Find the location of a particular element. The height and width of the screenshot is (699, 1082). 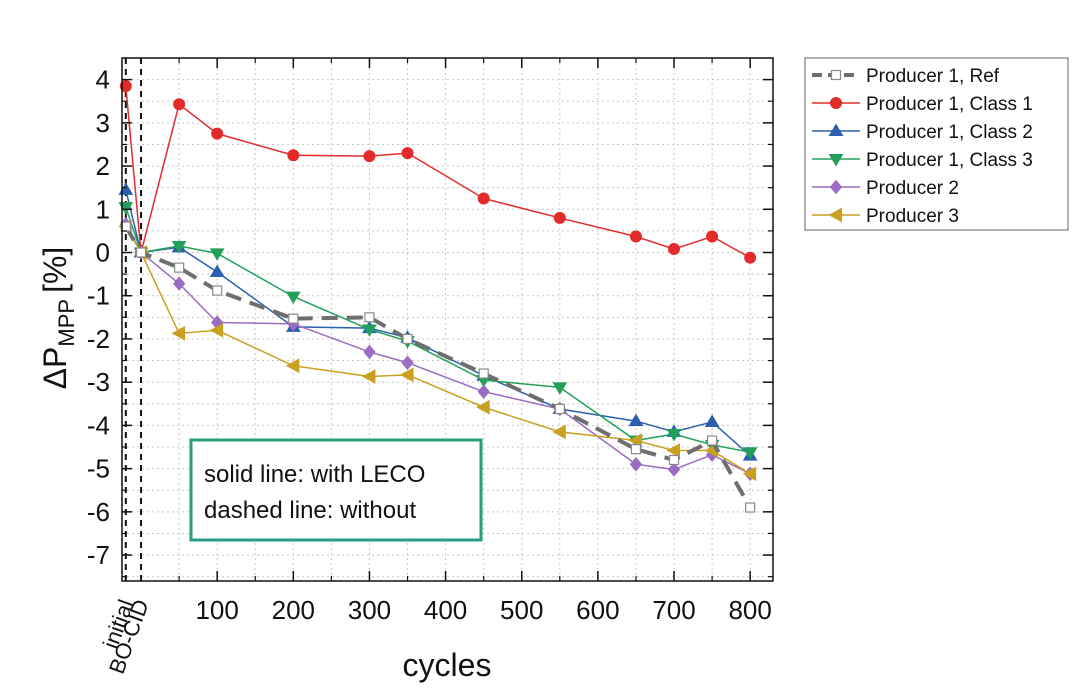

y-tick-label: -1 is located at coordinates (98, 296).